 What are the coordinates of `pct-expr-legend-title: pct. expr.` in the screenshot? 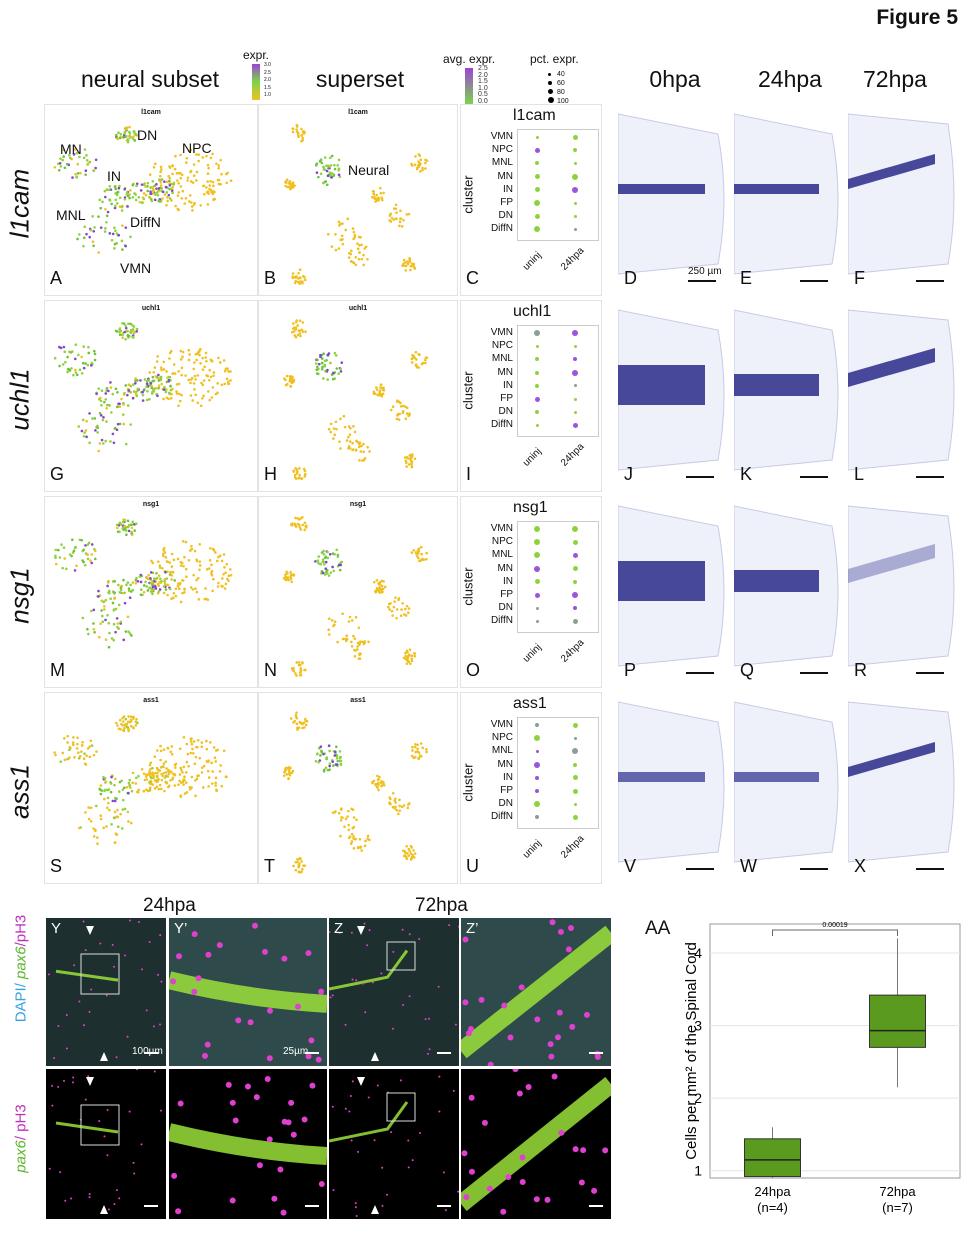 It's located at (554, 59).